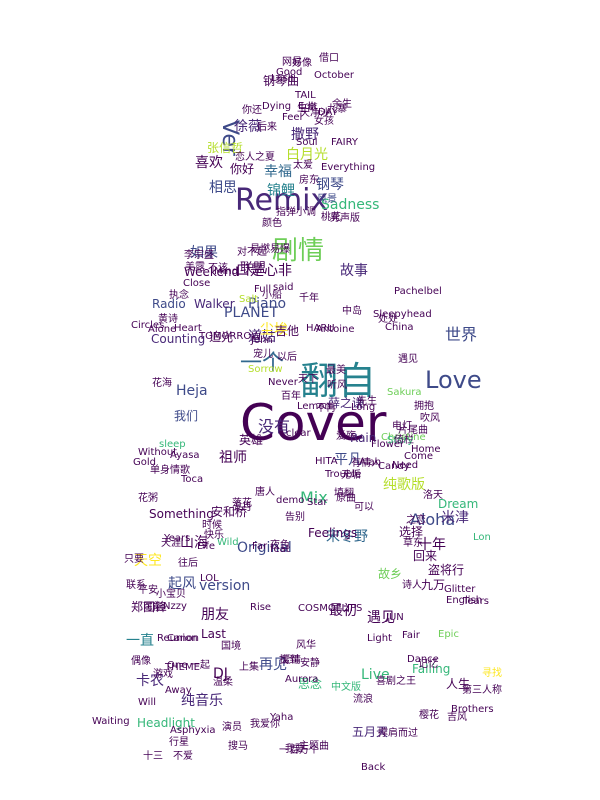  Describe the element at coordinates (265, 369) in the screenshot. I see `cloud-word: Sorrow` at that location.